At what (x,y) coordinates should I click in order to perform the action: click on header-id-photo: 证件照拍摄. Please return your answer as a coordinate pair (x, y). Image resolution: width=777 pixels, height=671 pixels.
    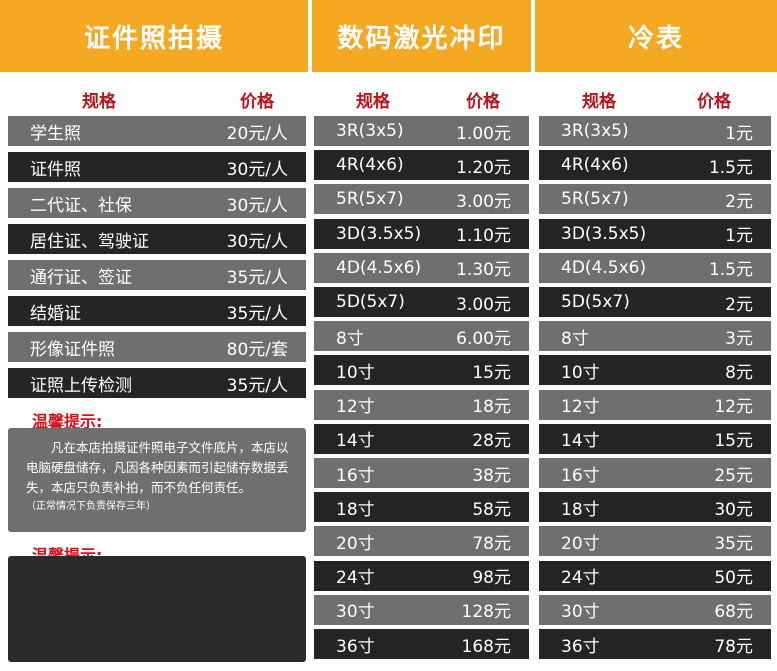
    Looking at the image, I should click on (154, 36).